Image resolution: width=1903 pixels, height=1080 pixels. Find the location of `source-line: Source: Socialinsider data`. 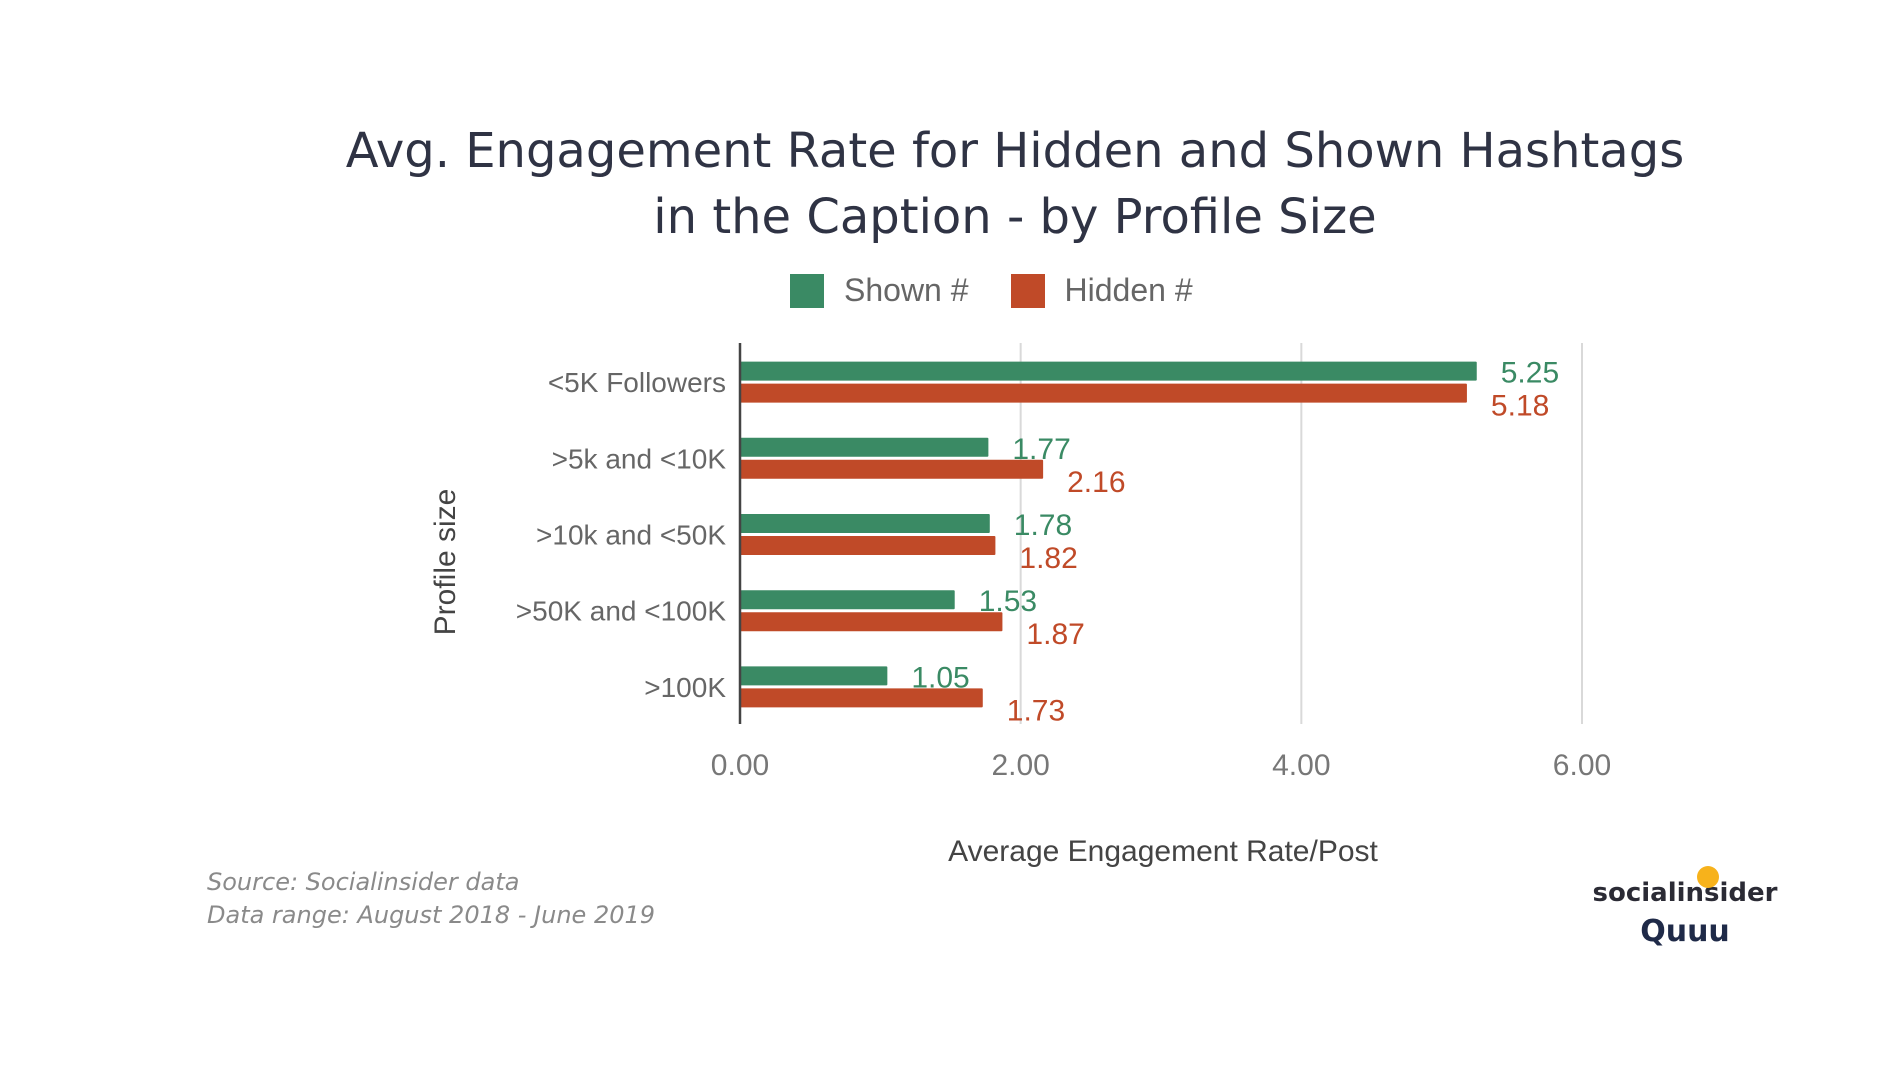

source-line: Source: Socialinsider data is located at coordinates (363, 882).